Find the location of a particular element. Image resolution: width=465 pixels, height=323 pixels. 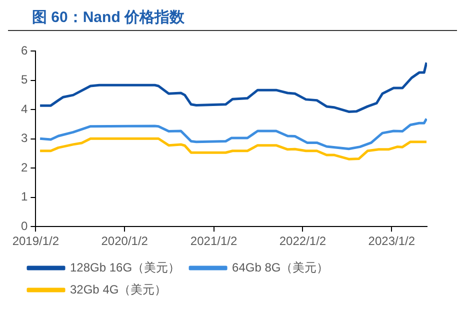

legend-label: 64Gb 8G（美元） is located at coordinates (280, 267).